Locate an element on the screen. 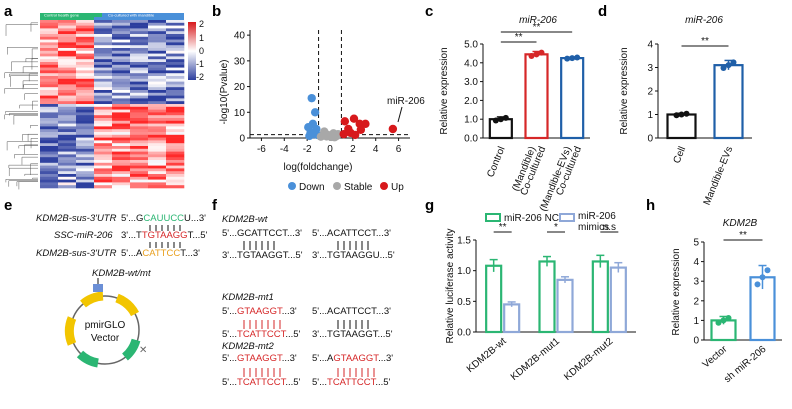 Image resolution: width=792 pixels, height=409 pixels. y-axis-label: Relative expression is located at coordinates (624, 90).